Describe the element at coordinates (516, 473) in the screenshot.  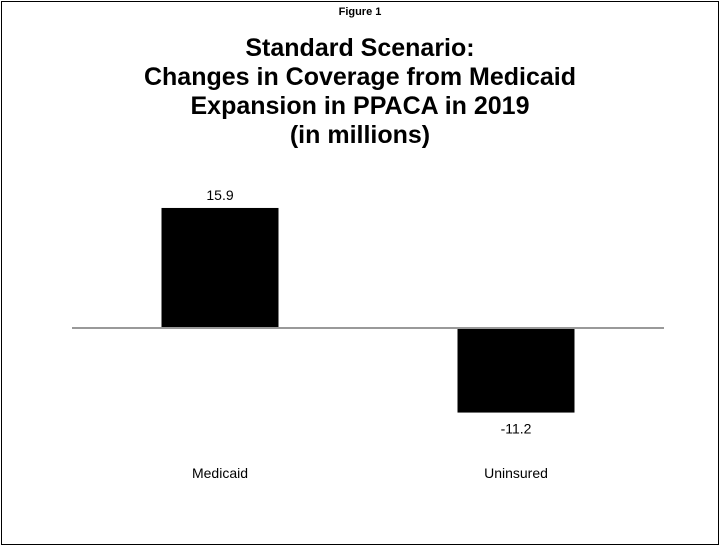
I see `category-label-uninsured: Uninsured` at that location.